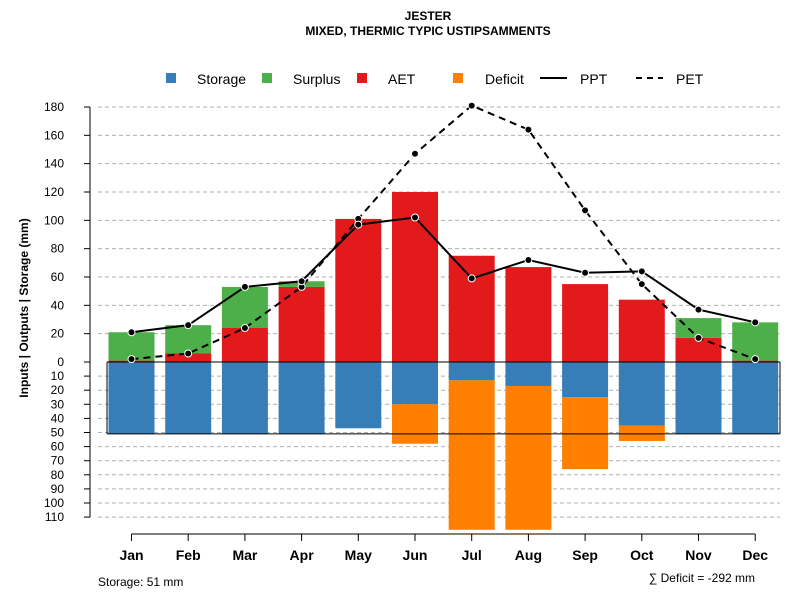 Image resolution: width=800 pixels, height=600 pixels. What do you see at coordinates (698, 555) in the screenshot?
I see `x-tick-label: Nov` at bounding box center [698, 555].